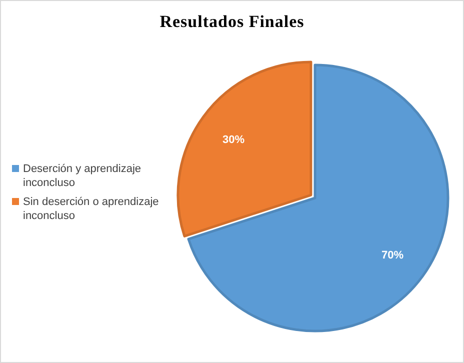 The height and width of the screenshot is (363, 464). I want to click on legend-label: Sin deserción o aprendizaje inconcluso, so click(91, 209).